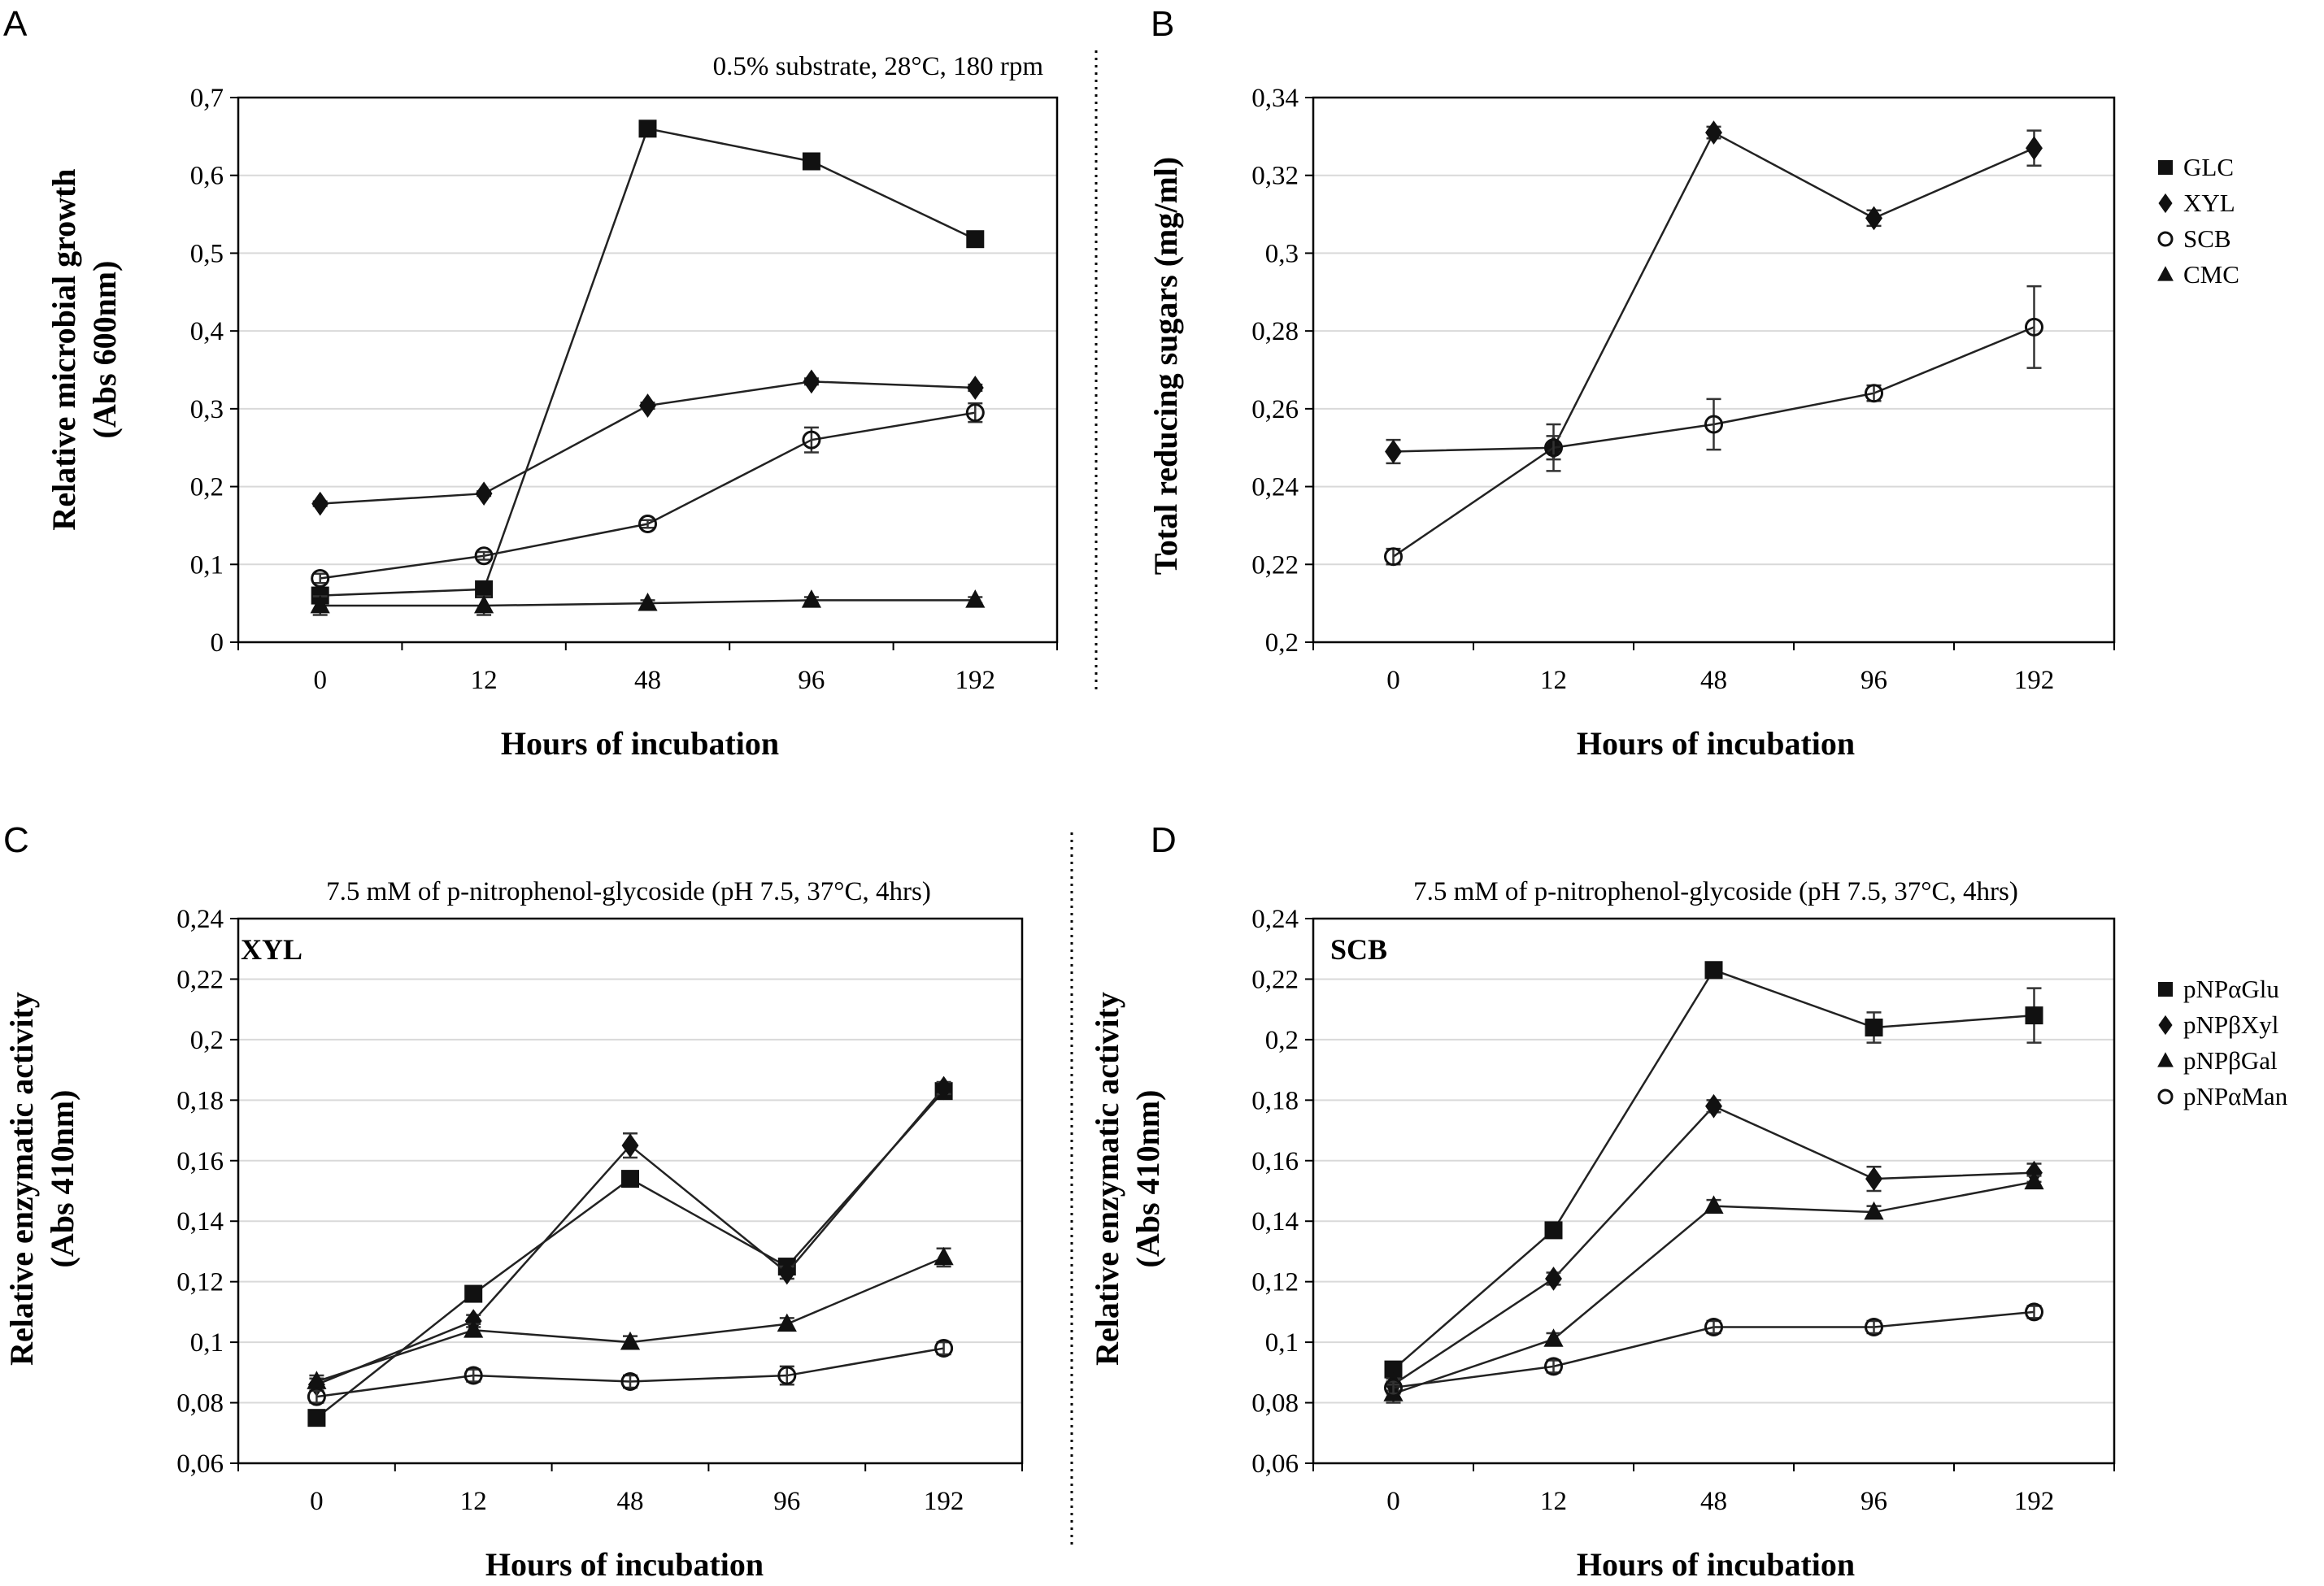 The image size is (2324, 1586). I want to click on chart-a-title: 0.5% substrate, 28°C, 180 rpm, so click(879, 66).